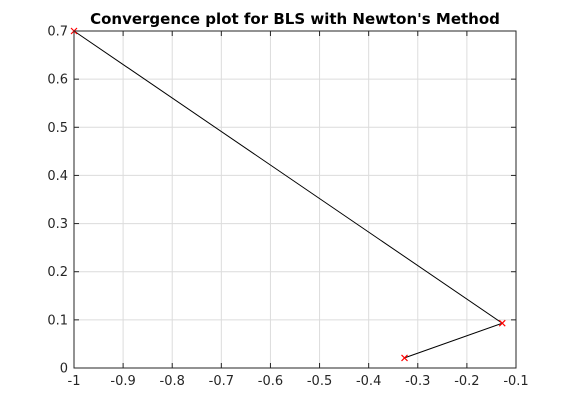 This screenshot has width=570, height=413. Describe the element at coordinates (319, 381) in the screenshot. I see `x-tick-label: -0.5` at that location.